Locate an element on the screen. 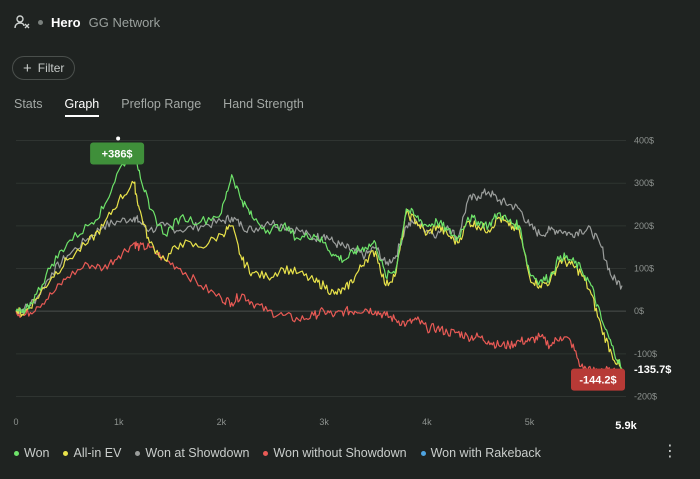  peak-label: +386$ is located at coordinates (117, 155).